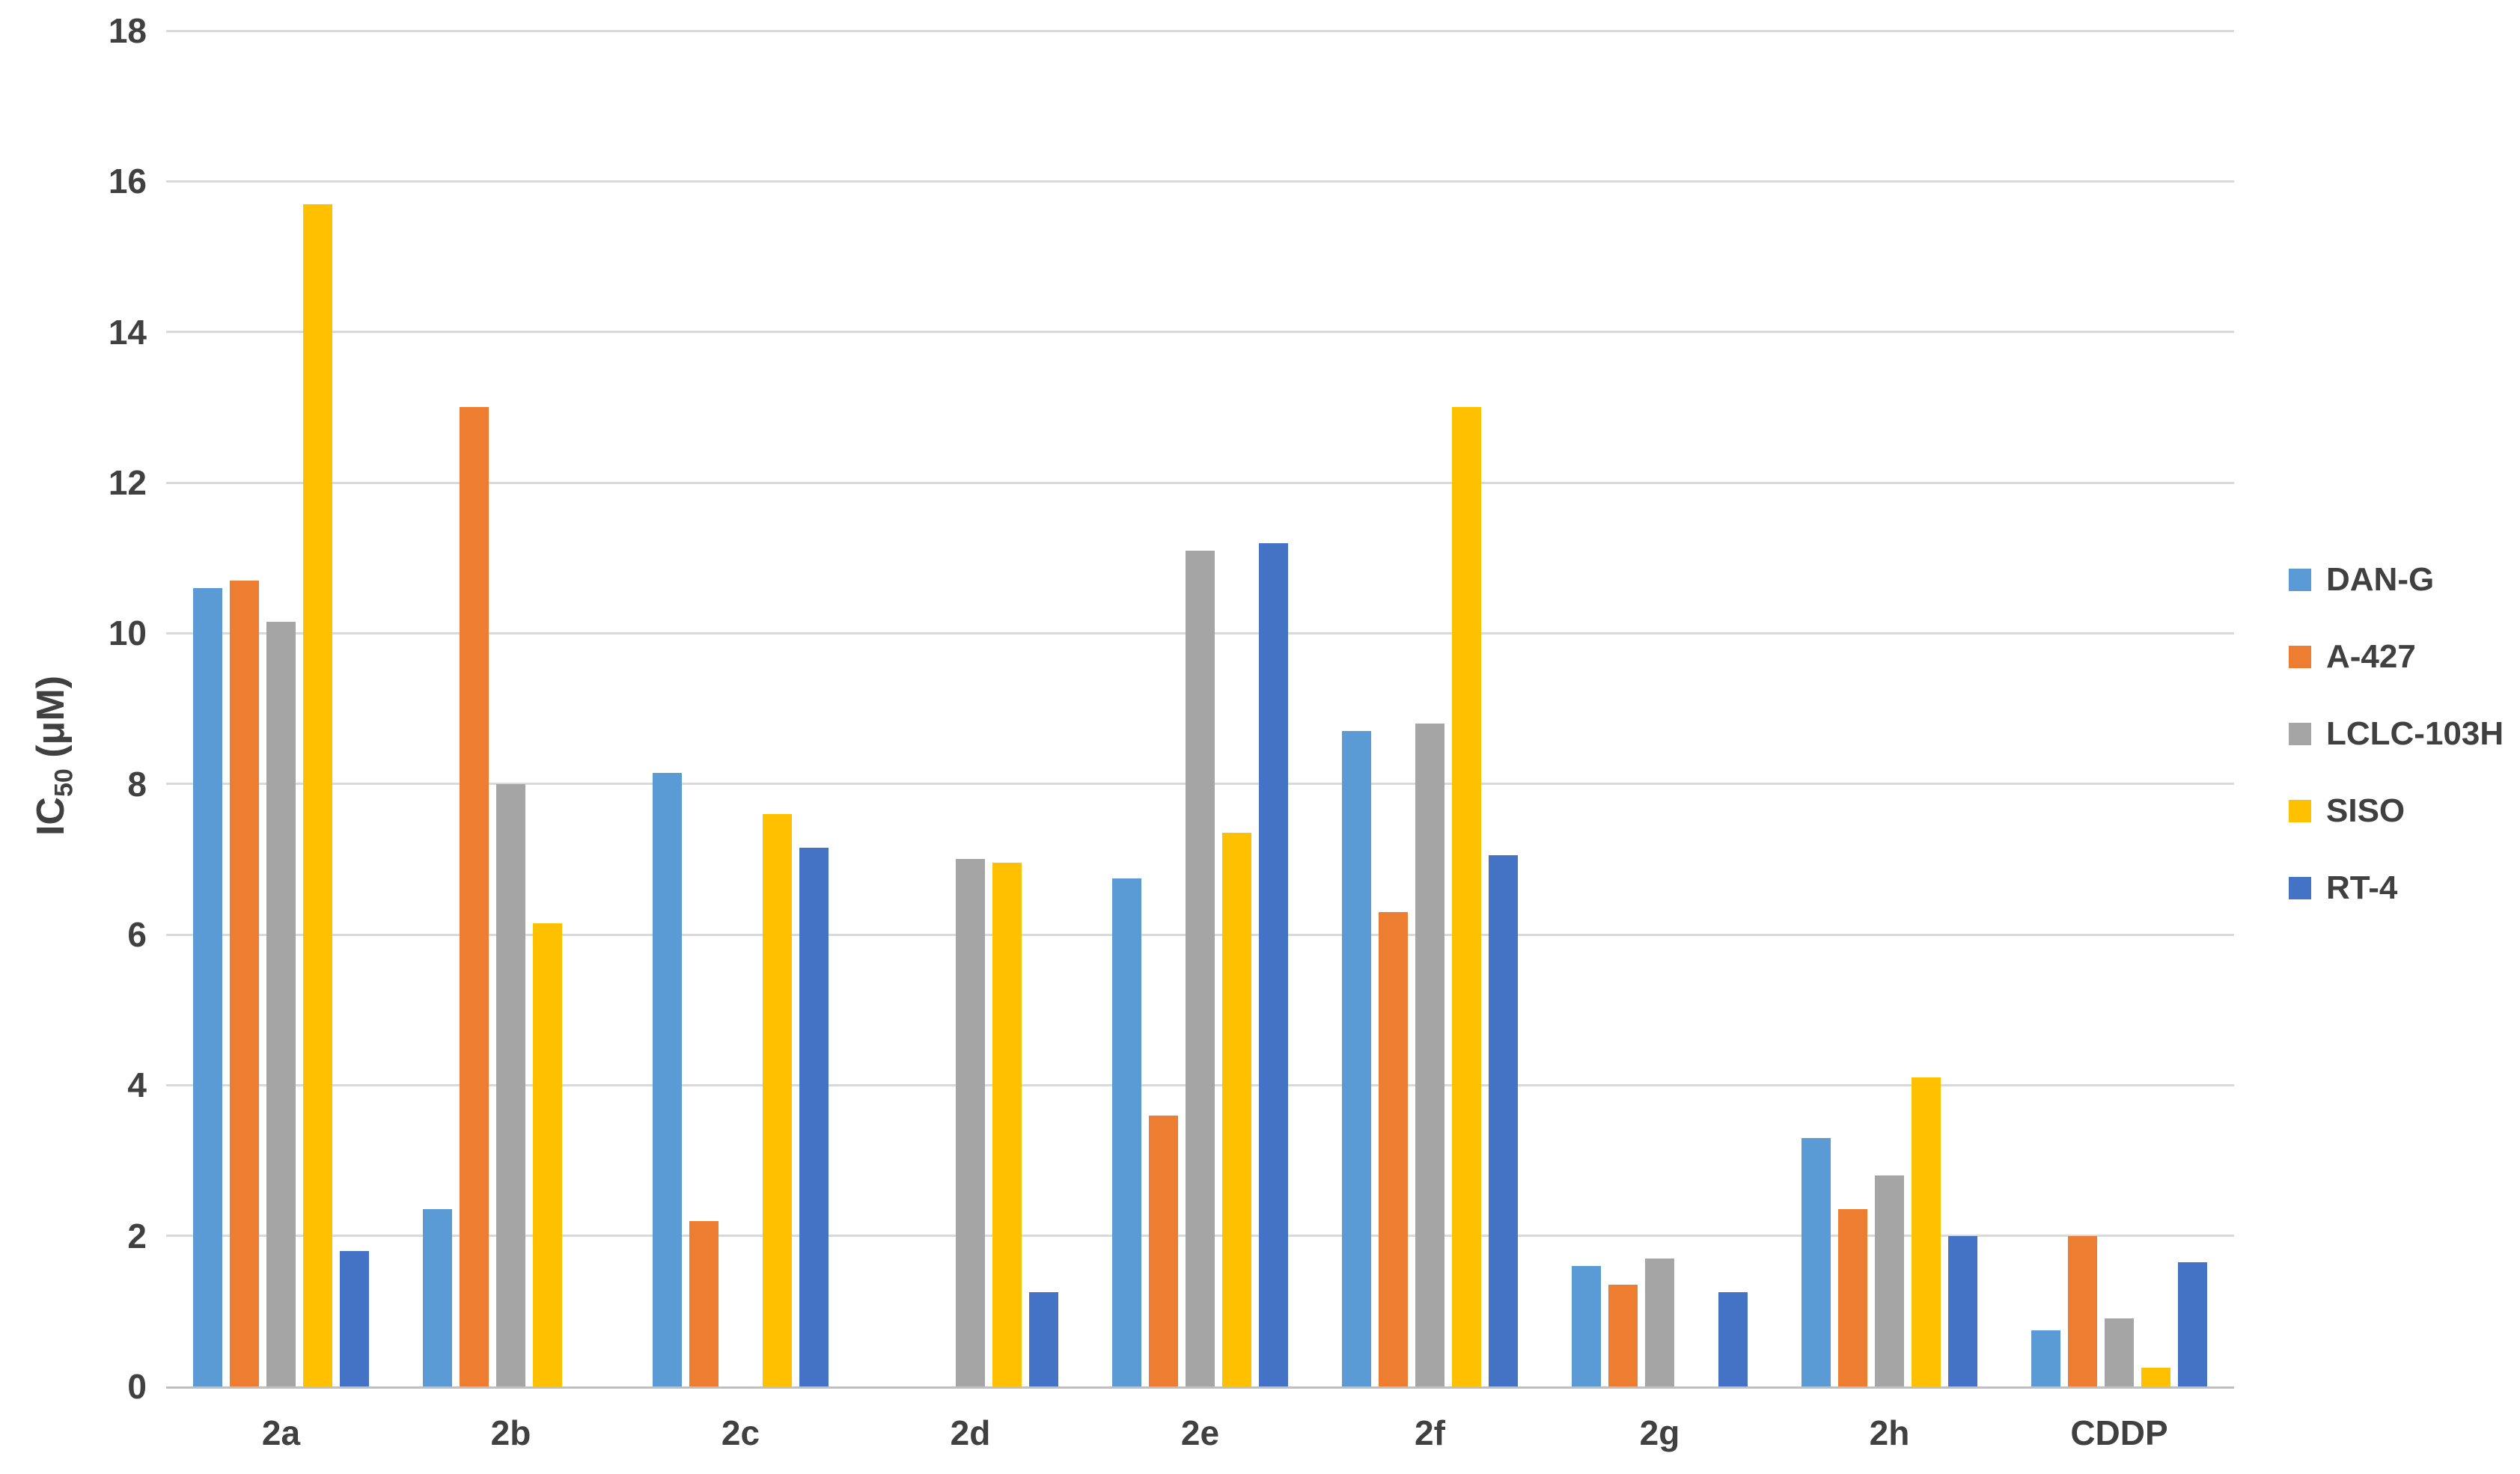  What do you see at coordinates (1126, 1132) in the screenshot?
I see `bar-2e-DAN-G` at bounding box center [1126, 1132].